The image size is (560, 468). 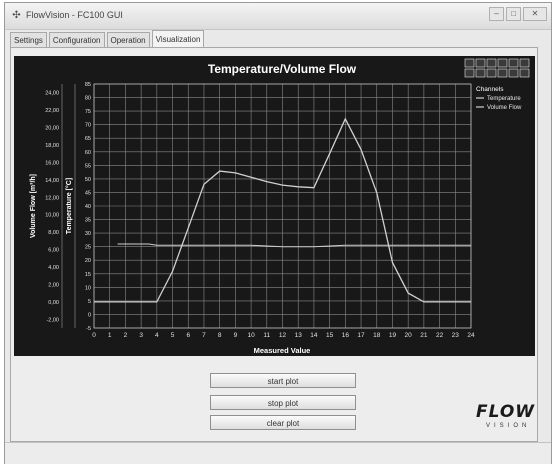 I want to click on flow-tick-label: 4,00, so click(x=53, y=268).